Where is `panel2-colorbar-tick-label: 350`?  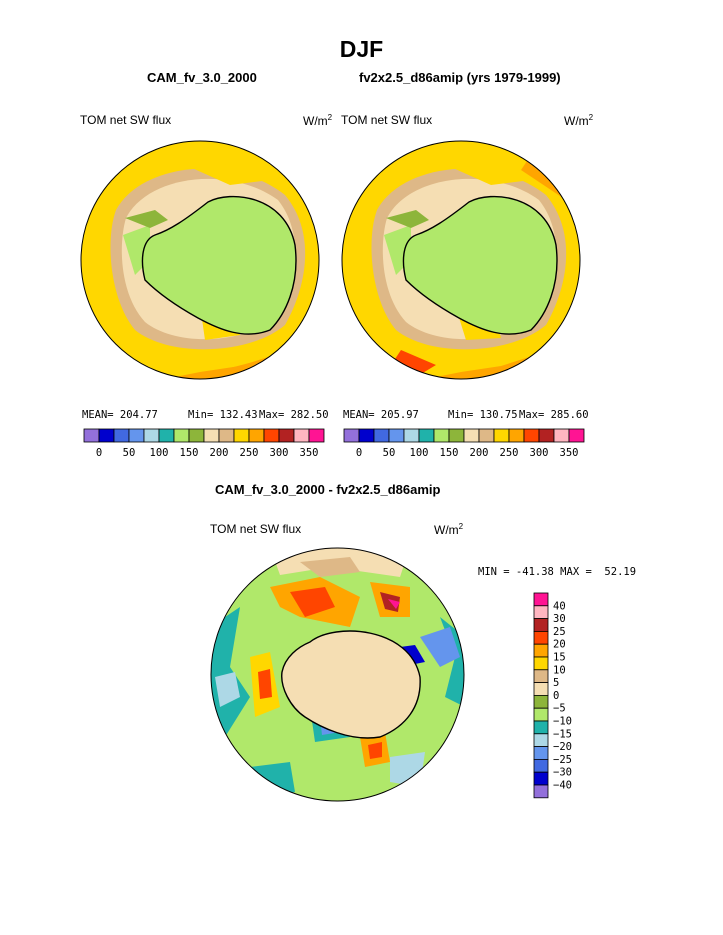
panel2-colorbar-tick-label: 350 is located at coordinates (569, 453).